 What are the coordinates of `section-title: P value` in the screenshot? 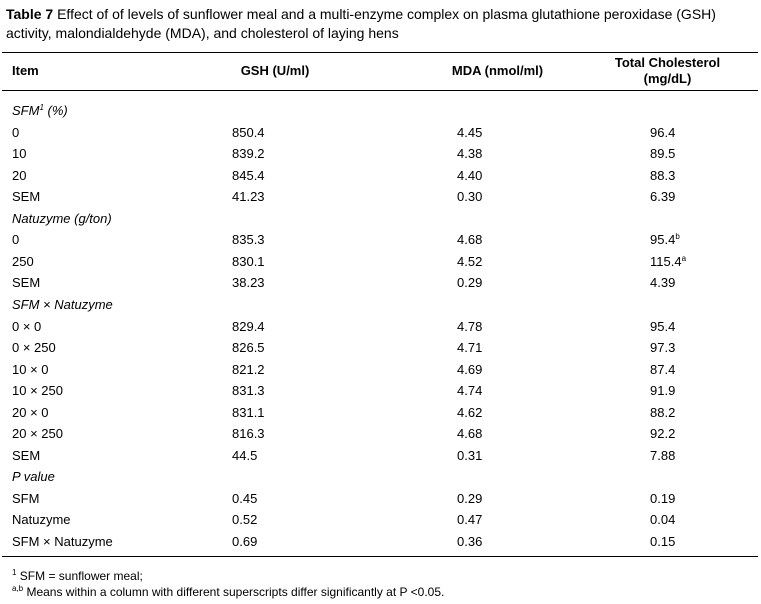 It's located at (33, 477).